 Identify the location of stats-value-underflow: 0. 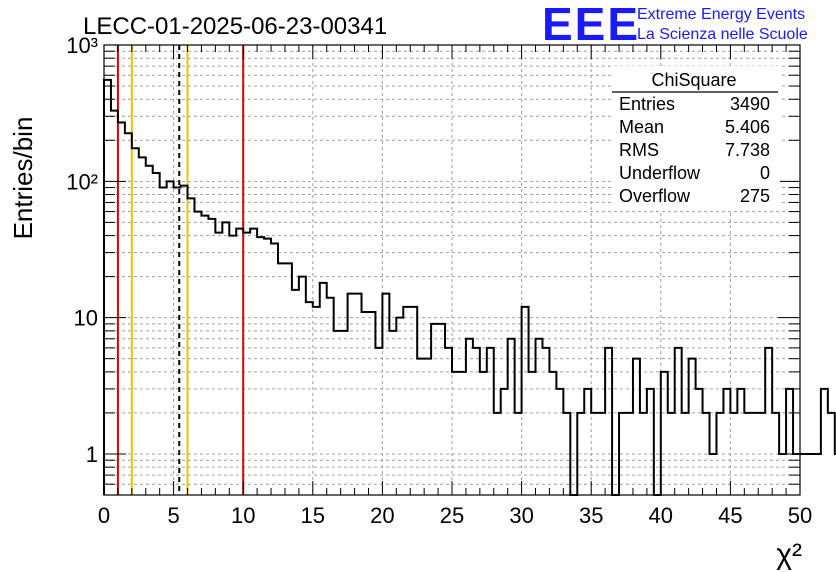
(765, 173).